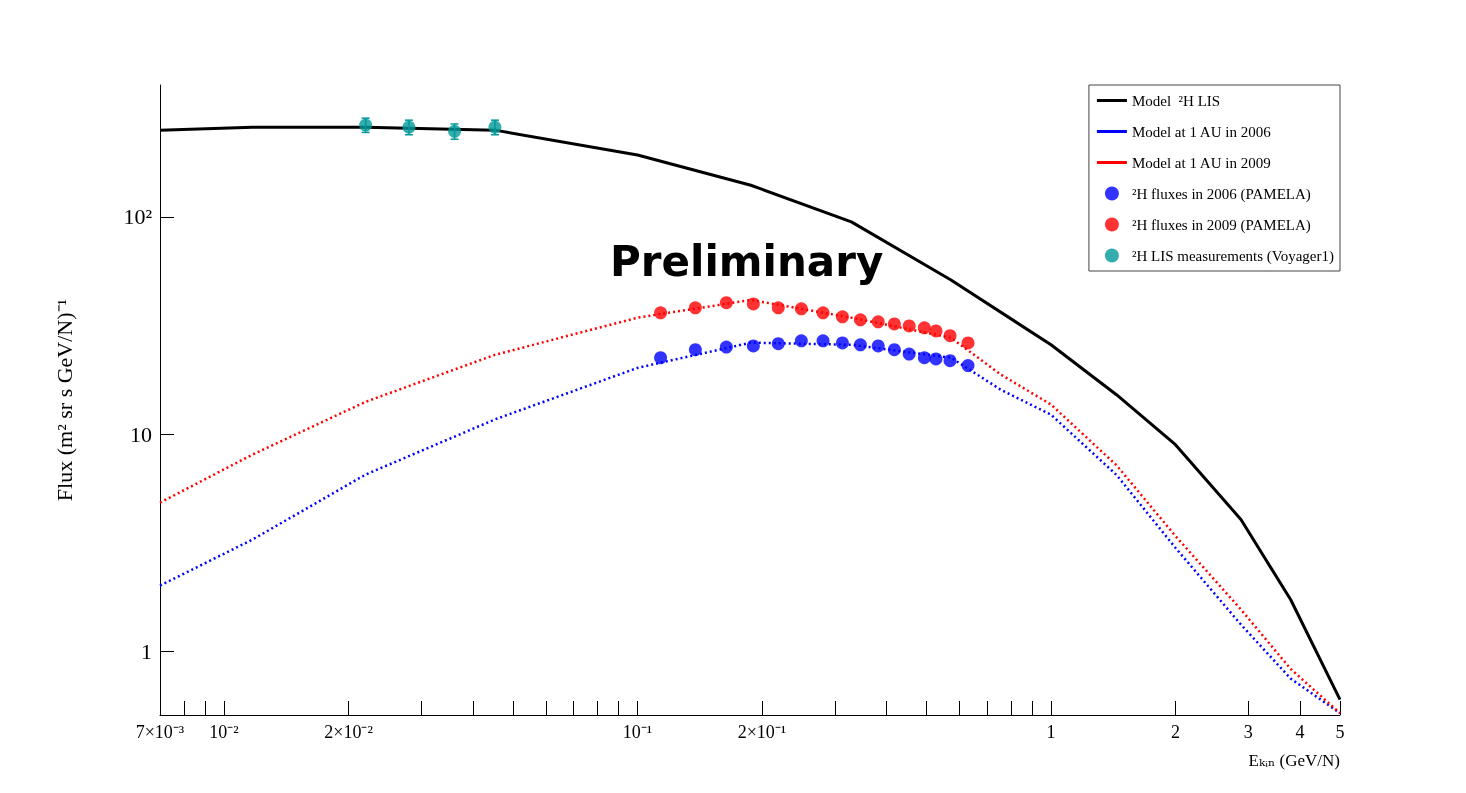 This screenshot has height=793, width=1466. Describe the element at coordinates (1221, 225) in the screenshot. I see `legend-label: ²H fluxes in 2009 (PAMELA)` at that location.